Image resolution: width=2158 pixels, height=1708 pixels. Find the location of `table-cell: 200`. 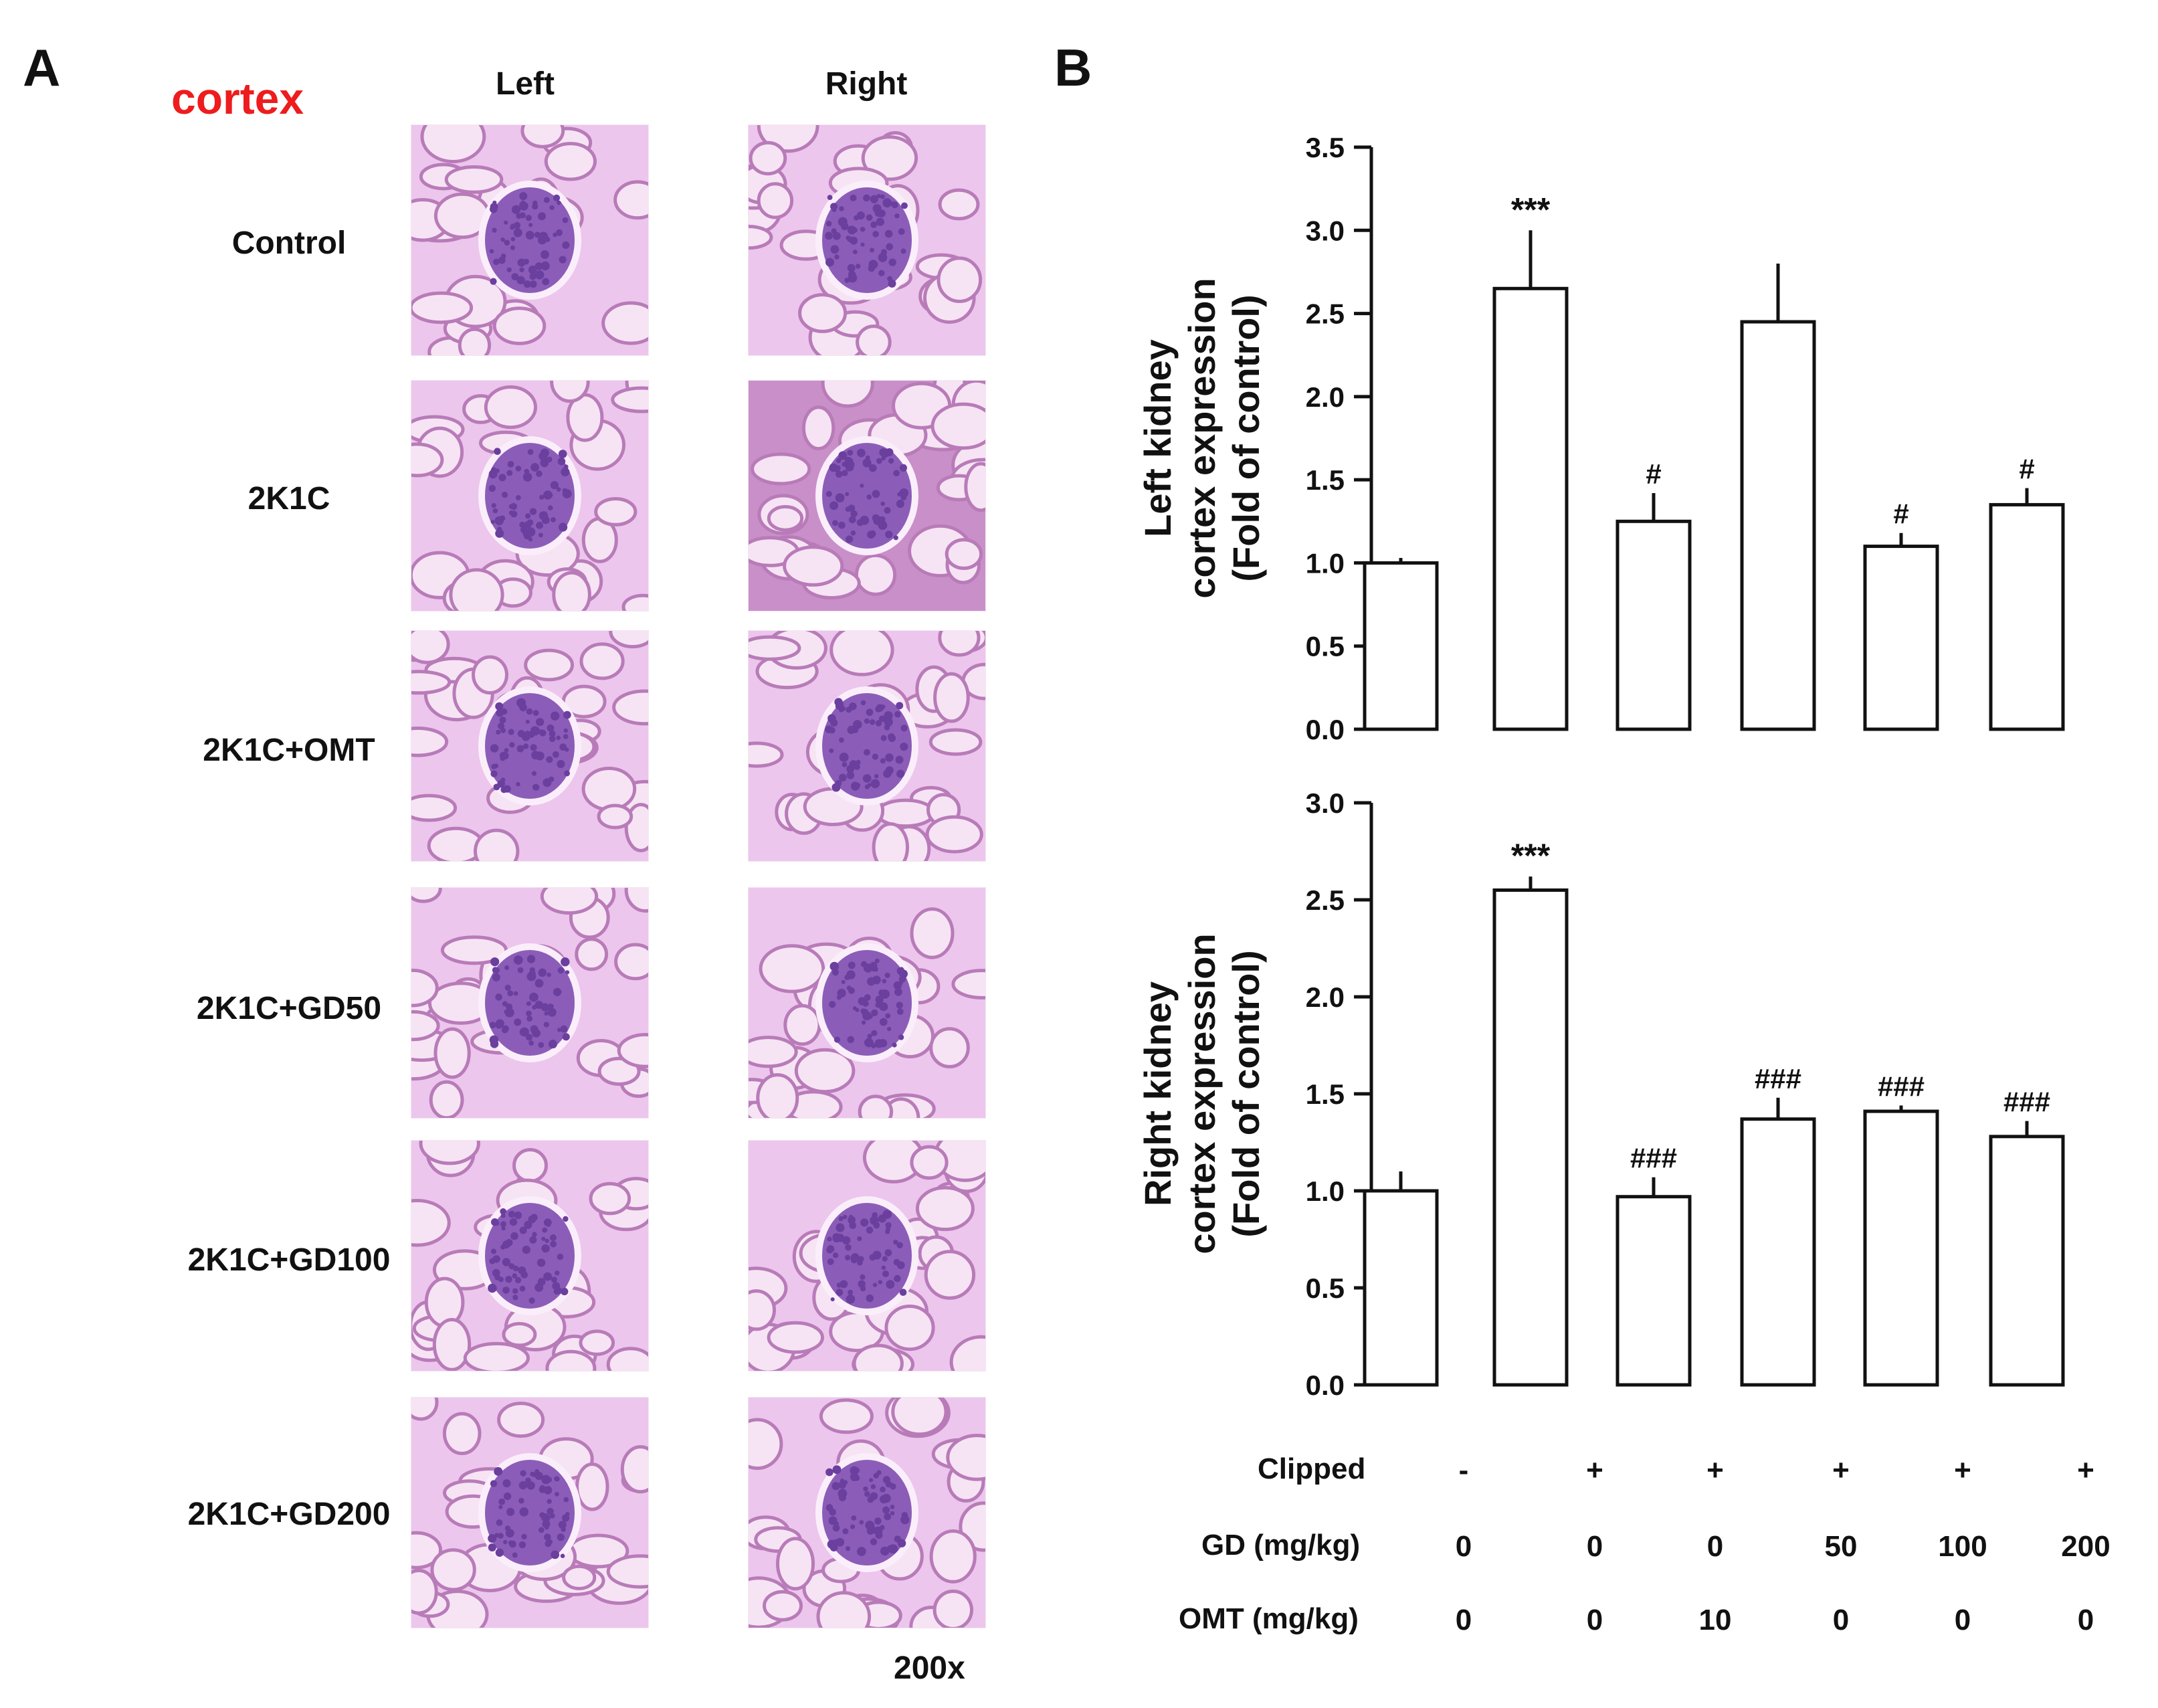

table-cell: 200 is located at coordinates (2086, 1546).